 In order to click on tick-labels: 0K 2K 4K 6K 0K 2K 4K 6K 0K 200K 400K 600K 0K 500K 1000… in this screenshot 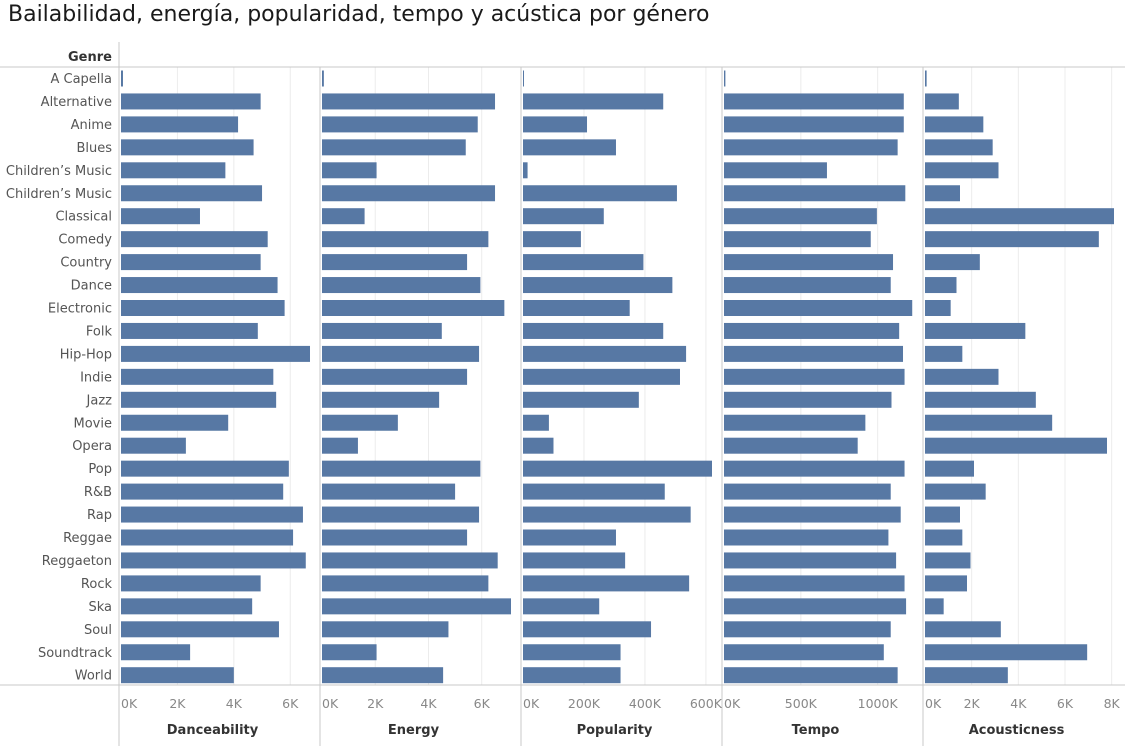, I will do `click(621, 703)`.